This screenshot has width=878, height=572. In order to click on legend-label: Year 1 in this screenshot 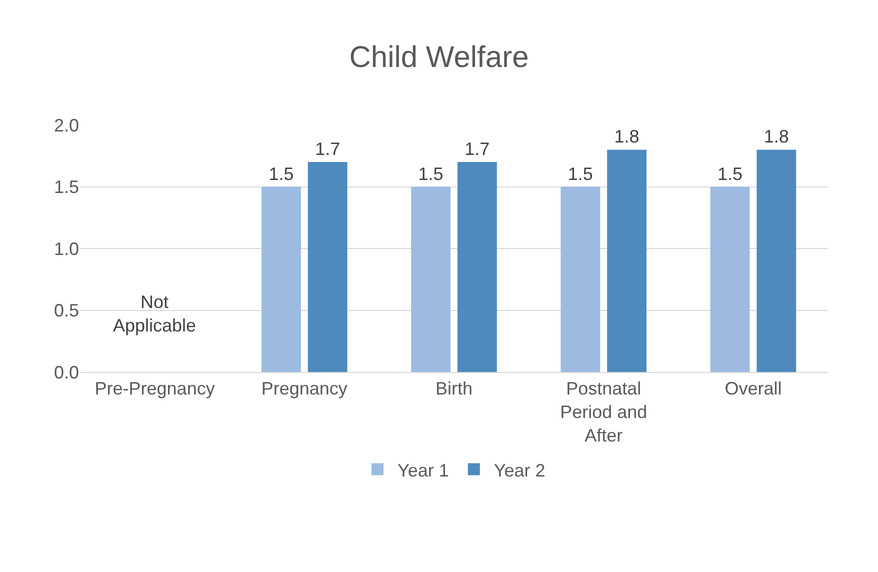, I will do `click(423, 470)`.